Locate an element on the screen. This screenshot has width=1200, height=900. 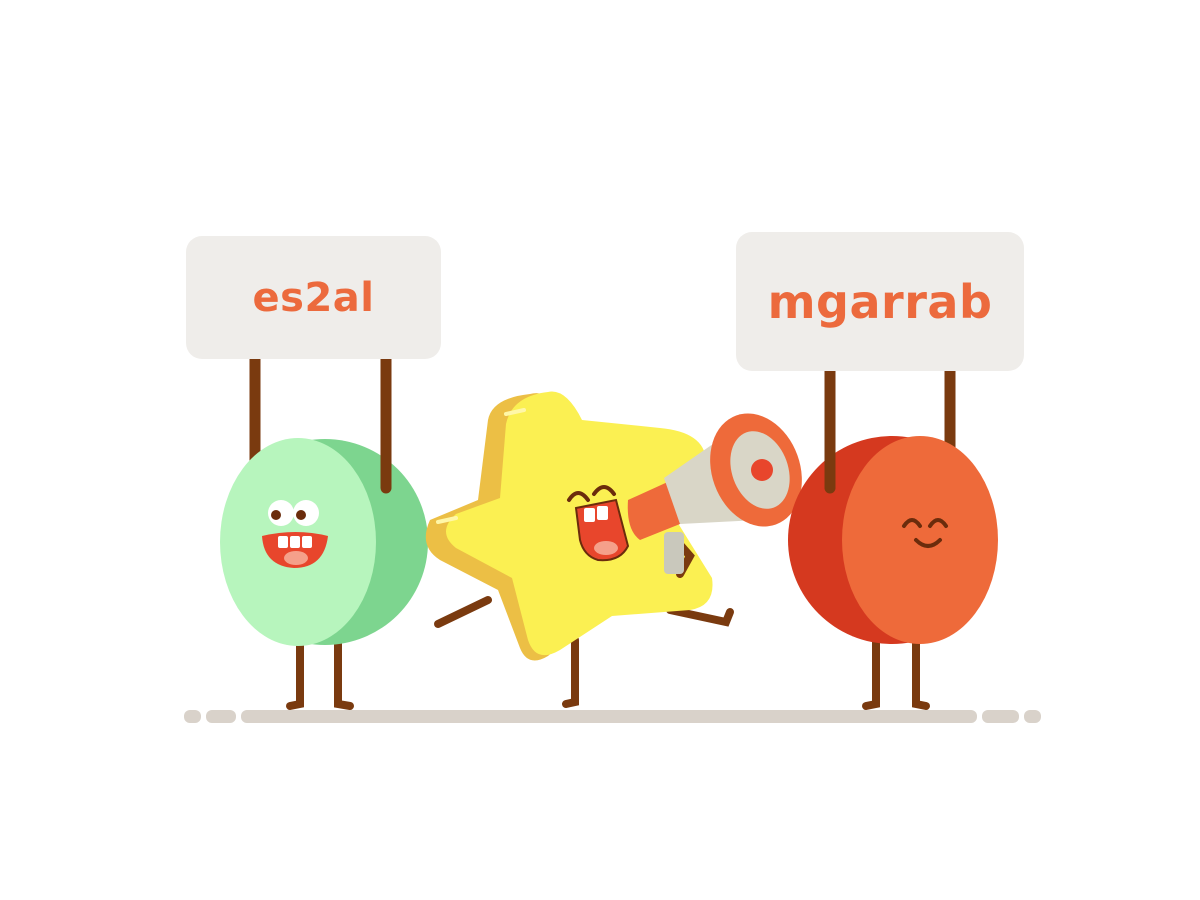
left-protest-sign: es2al is located at coordinates (313, 297).